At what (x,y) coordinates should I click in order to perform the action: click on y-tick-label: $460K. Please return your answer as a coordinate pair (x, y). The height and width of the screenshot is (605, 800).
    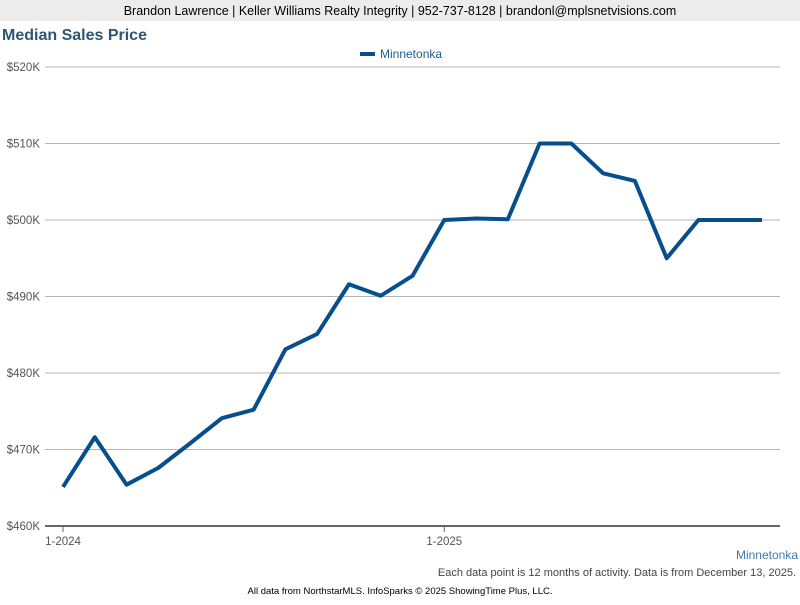
    Looking at the image, I should click on (24, 527).